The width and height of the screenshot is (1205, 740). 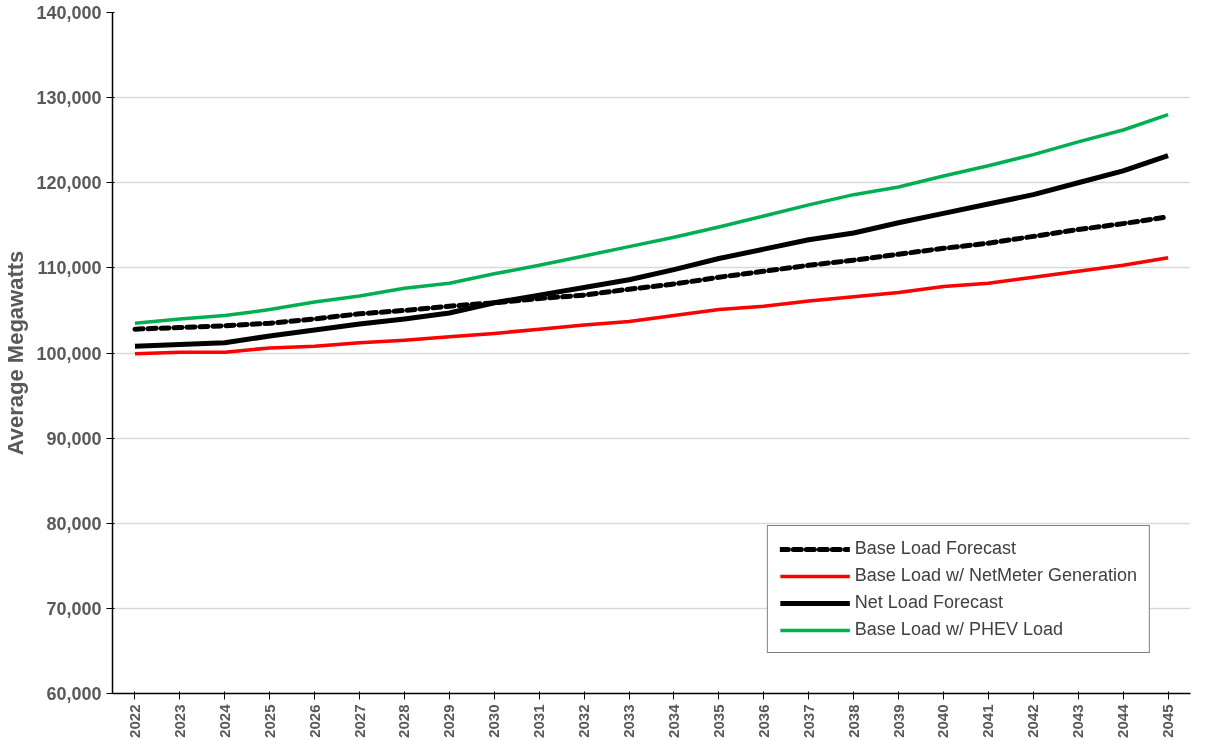 I want to click on y-tick-label: 110,000, so click(x=69, y=268).